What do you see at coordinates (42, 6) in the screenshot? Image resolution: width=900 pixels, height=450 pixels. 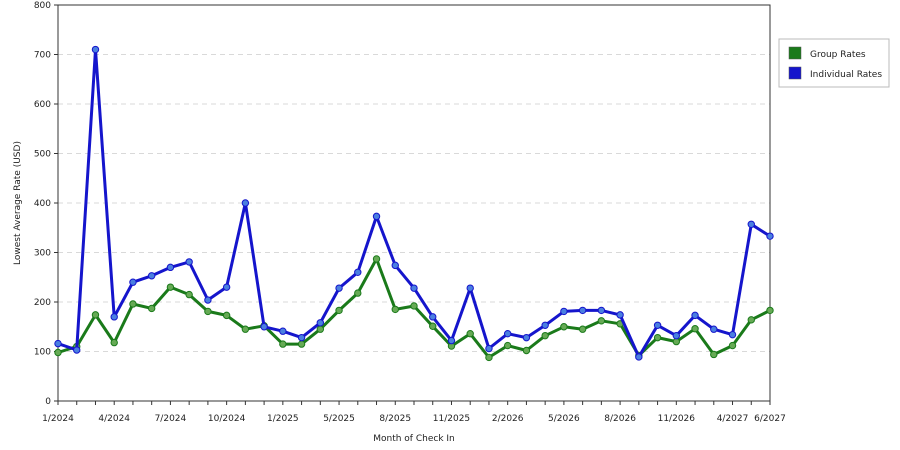 I see `y-tick-label: 800` at bounding box center [42, 6].